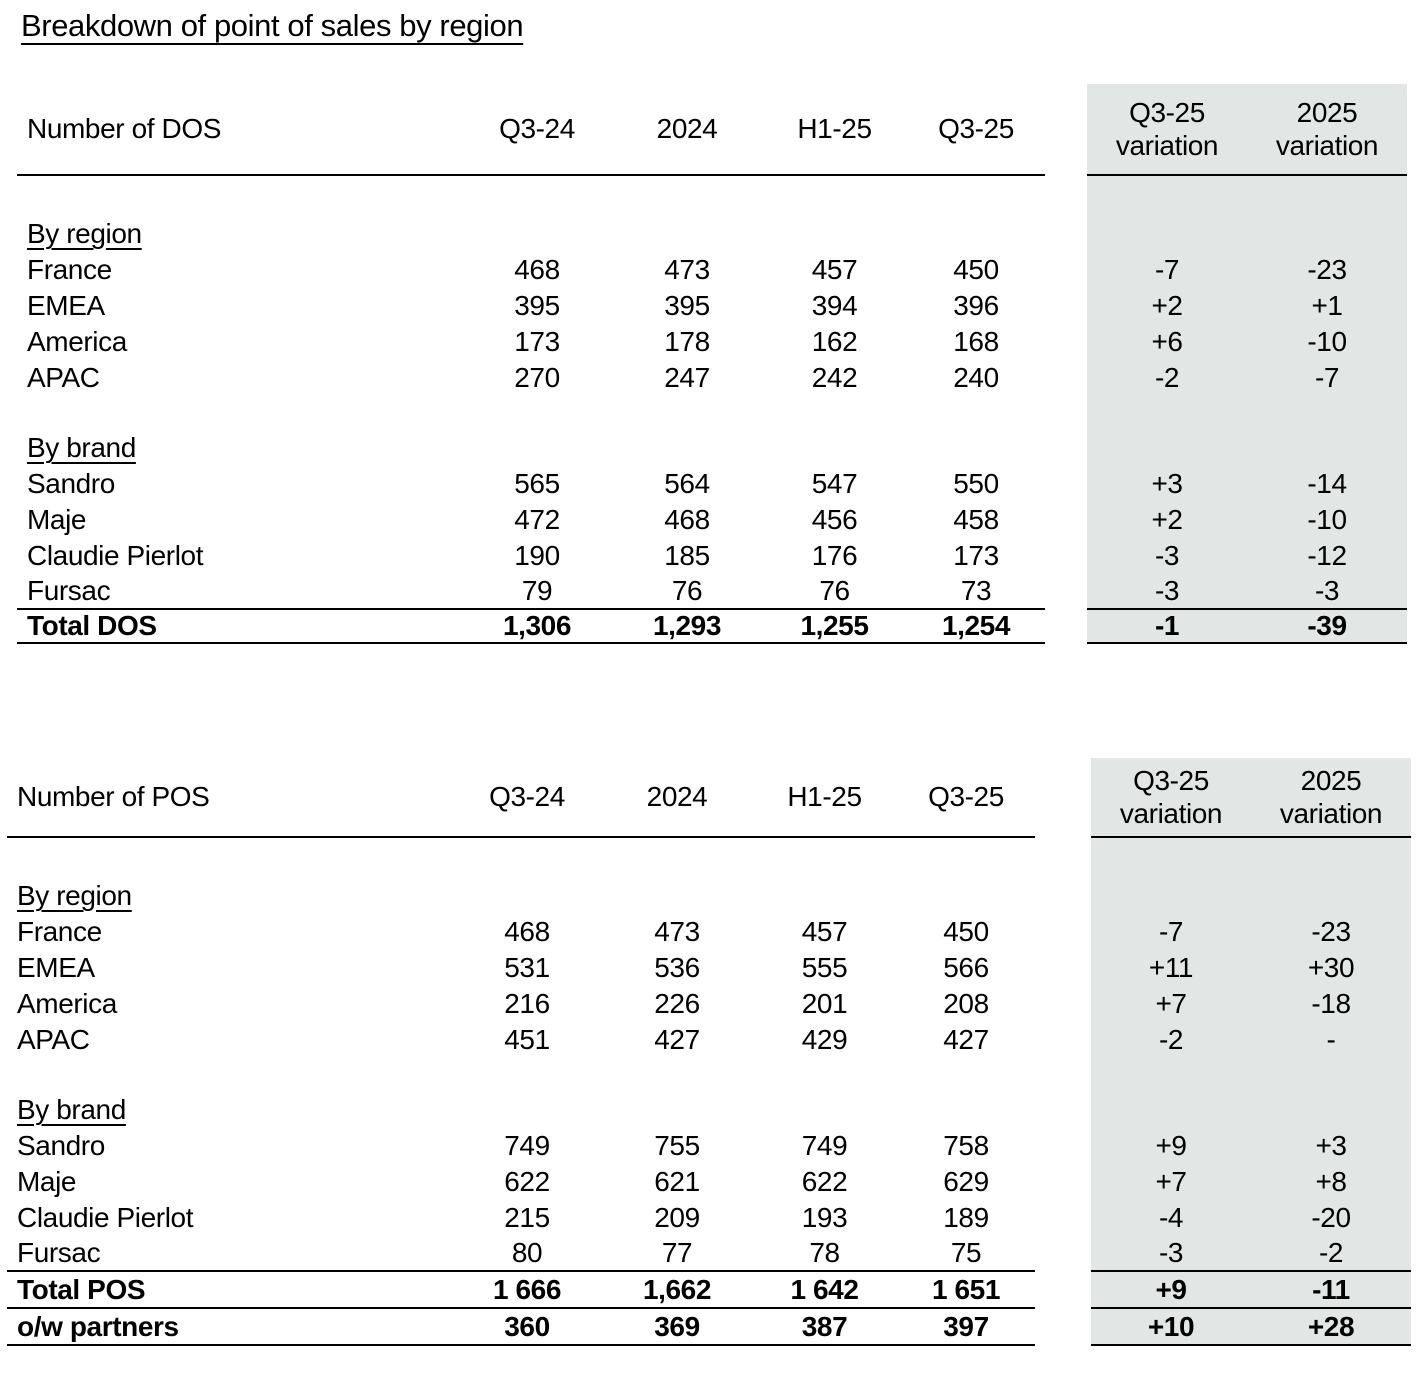 The width and height of the screenshot is (1428, 1380). Describe the element at coordinates (834, 130) in the screenshot. I see `period-header: H1-25` at that location.